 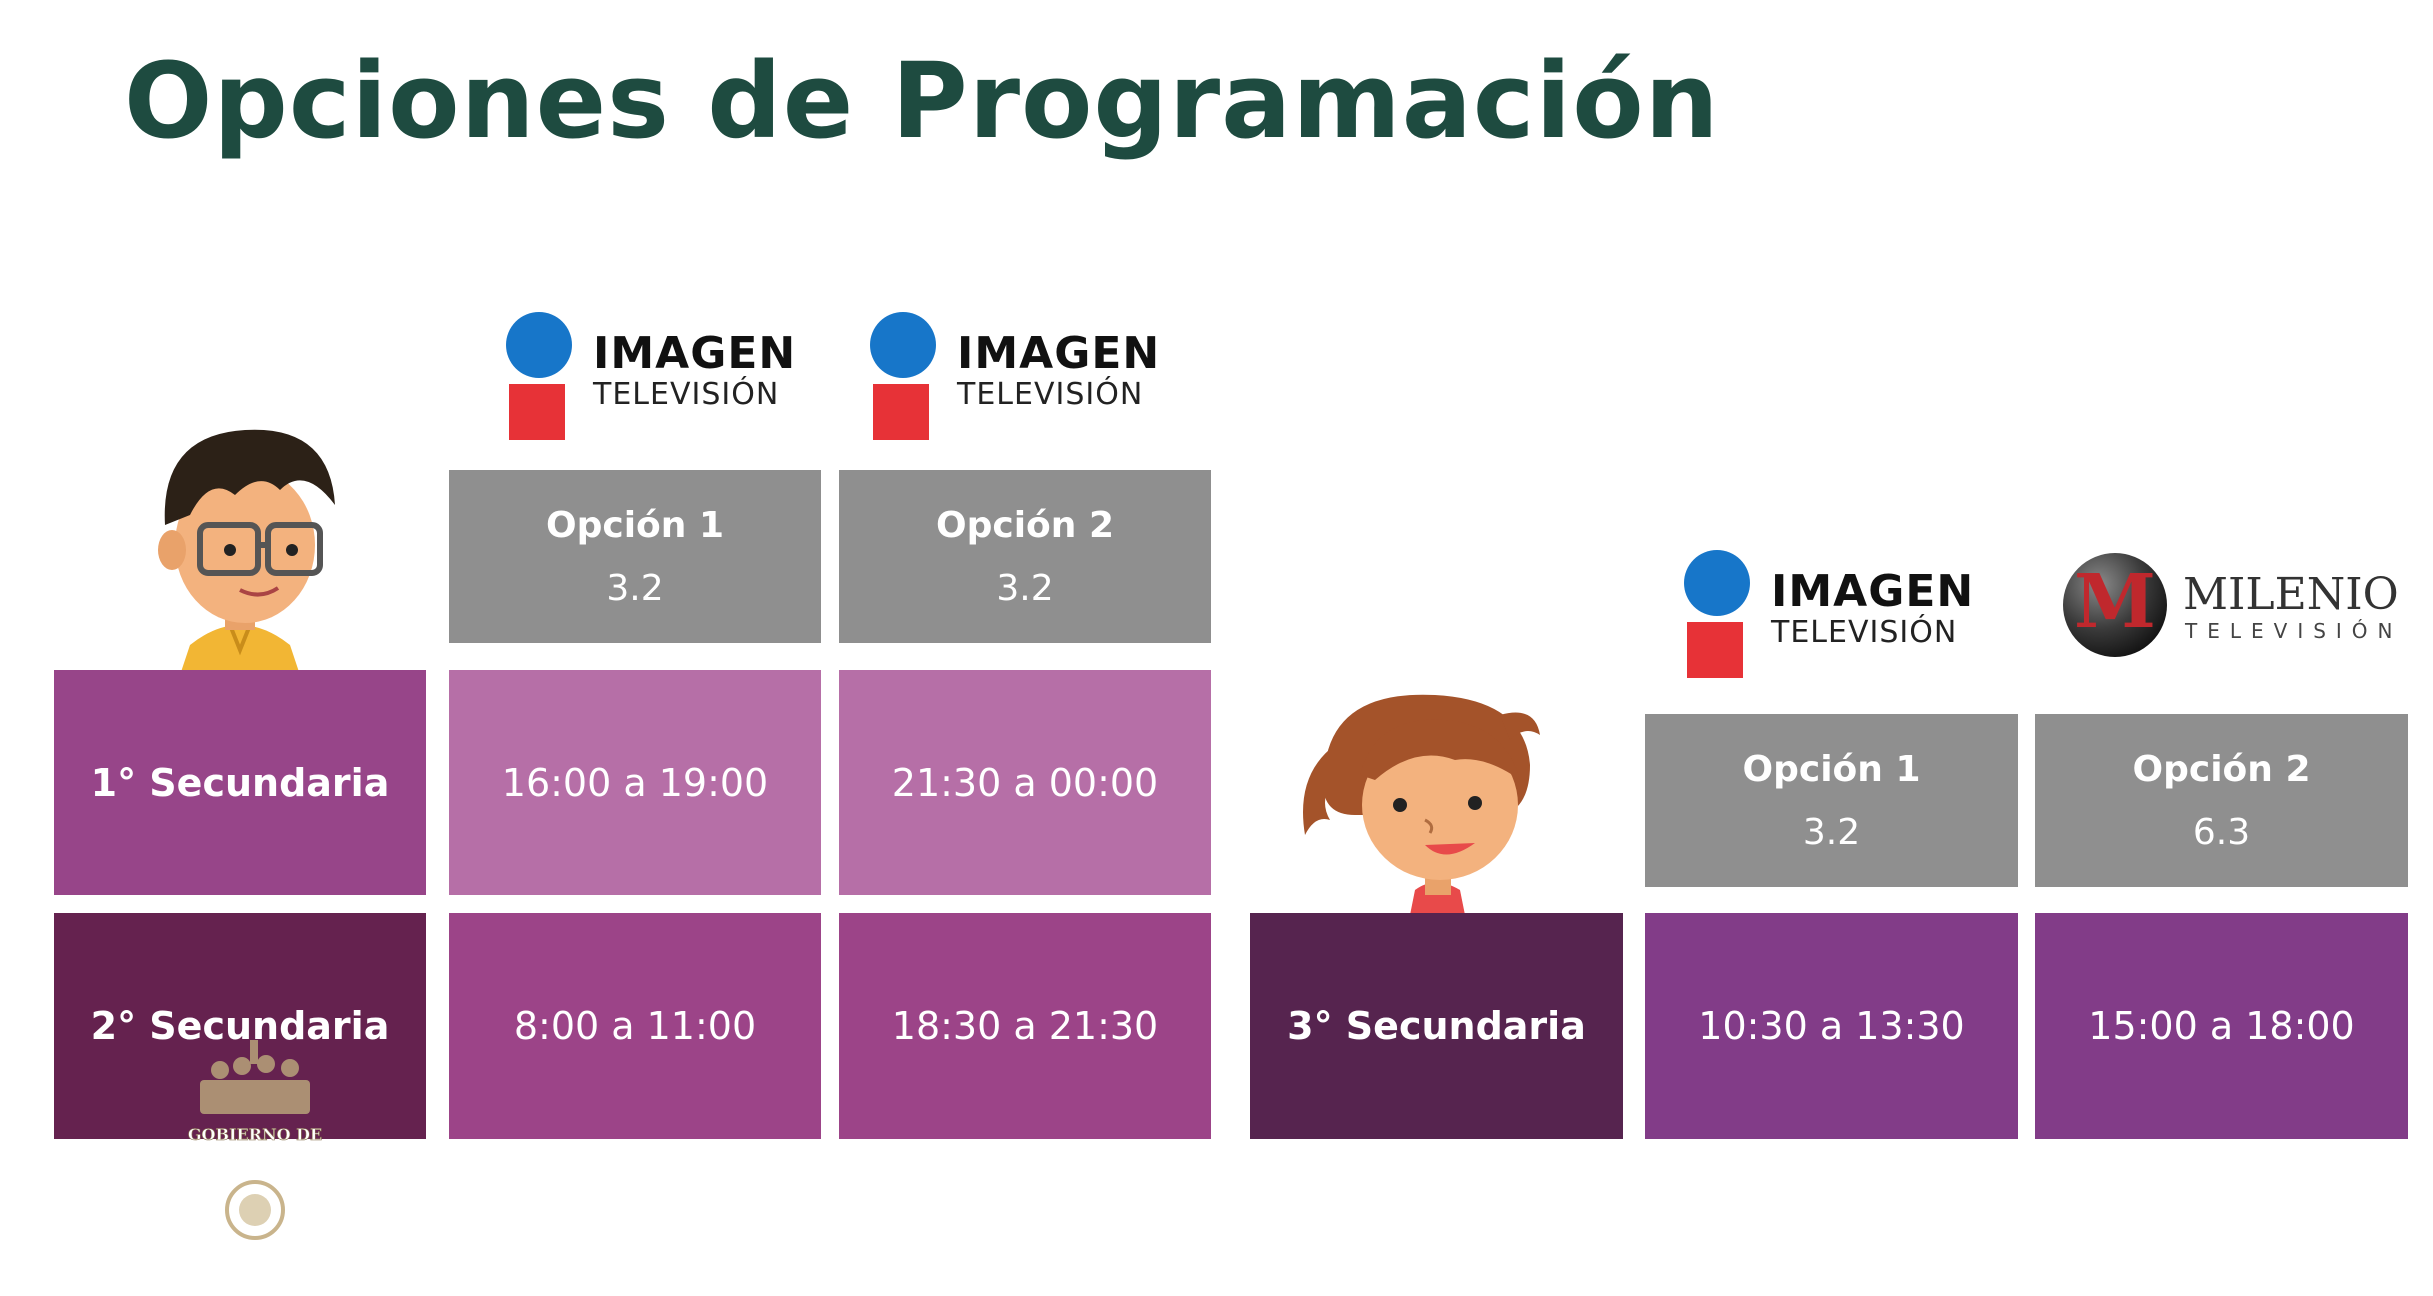 I want to click on left-header-option-2: Opción 2 3.2, so click(x=1025, y=556).